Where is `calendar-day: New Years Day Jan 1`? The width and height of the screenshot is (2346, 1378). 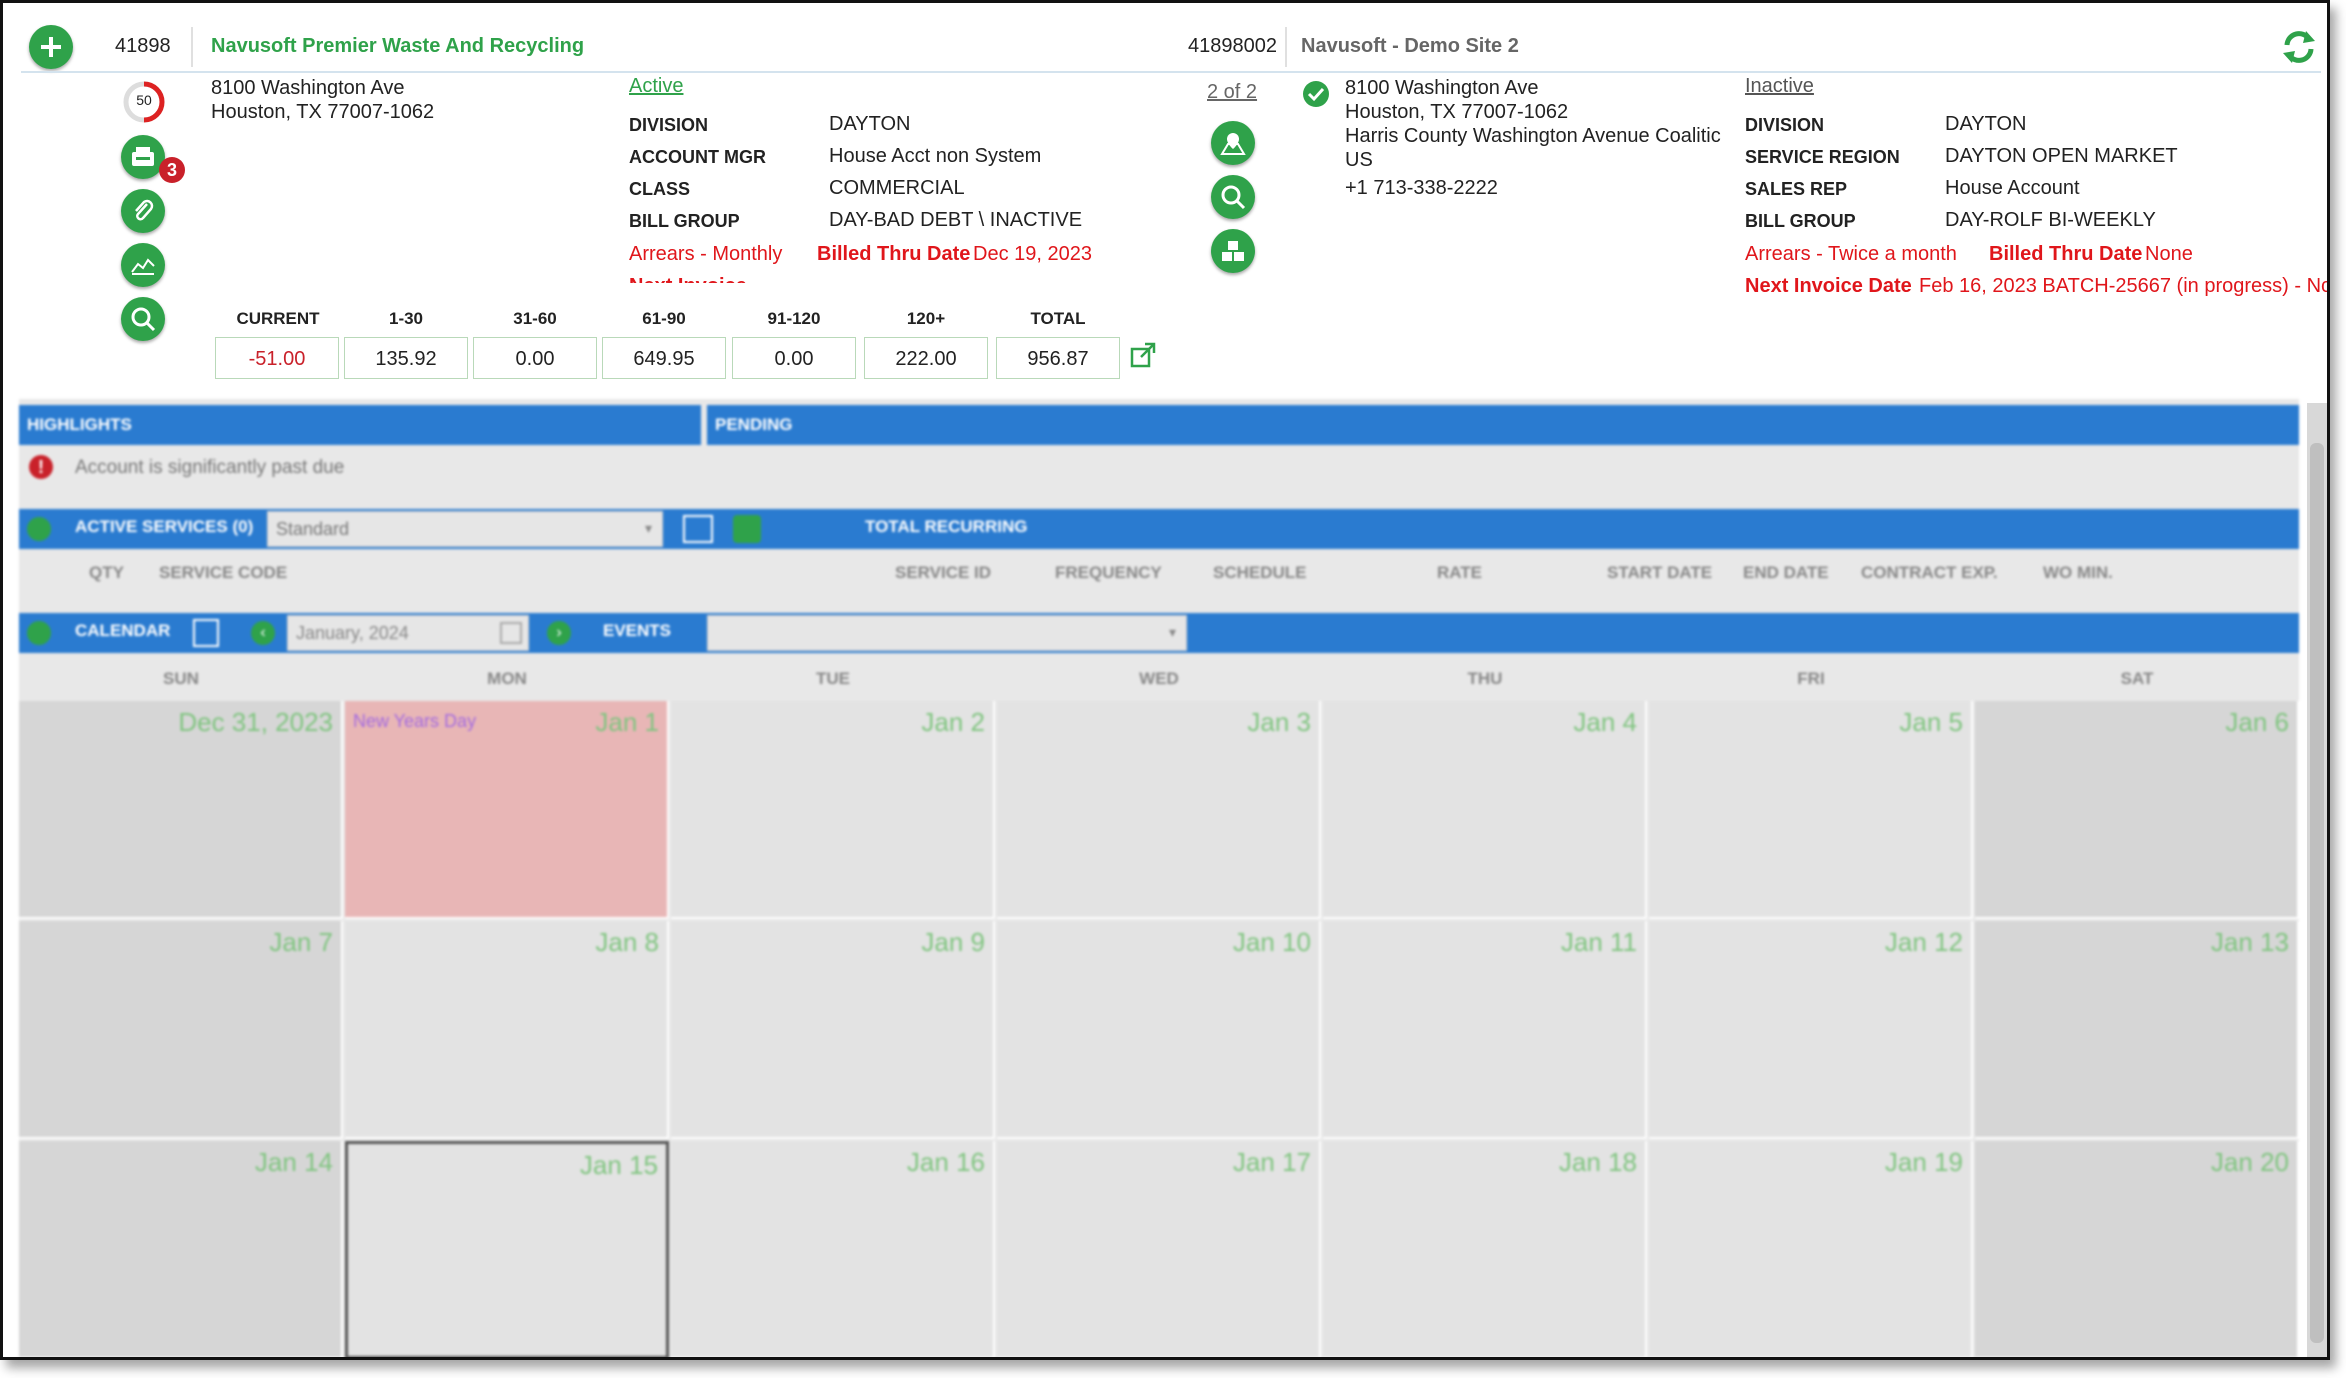
calendar-day: New Years Day Jan 1 is located at coordinates (507, 810).